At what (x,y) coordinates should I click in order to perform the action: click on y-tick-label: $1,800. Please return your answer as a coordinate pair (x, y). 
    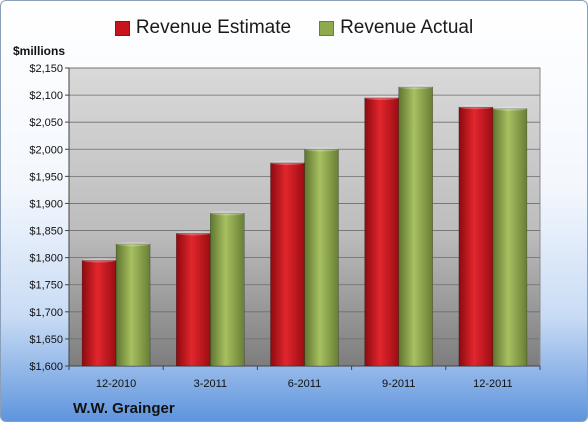
    Looking at the image, I should click on (46, 259).